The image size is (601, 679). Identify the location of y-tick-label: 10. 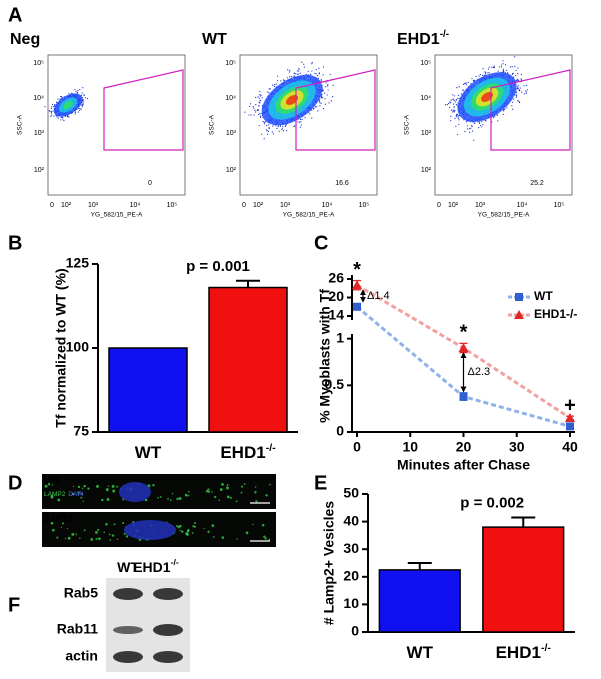
(351, 603).